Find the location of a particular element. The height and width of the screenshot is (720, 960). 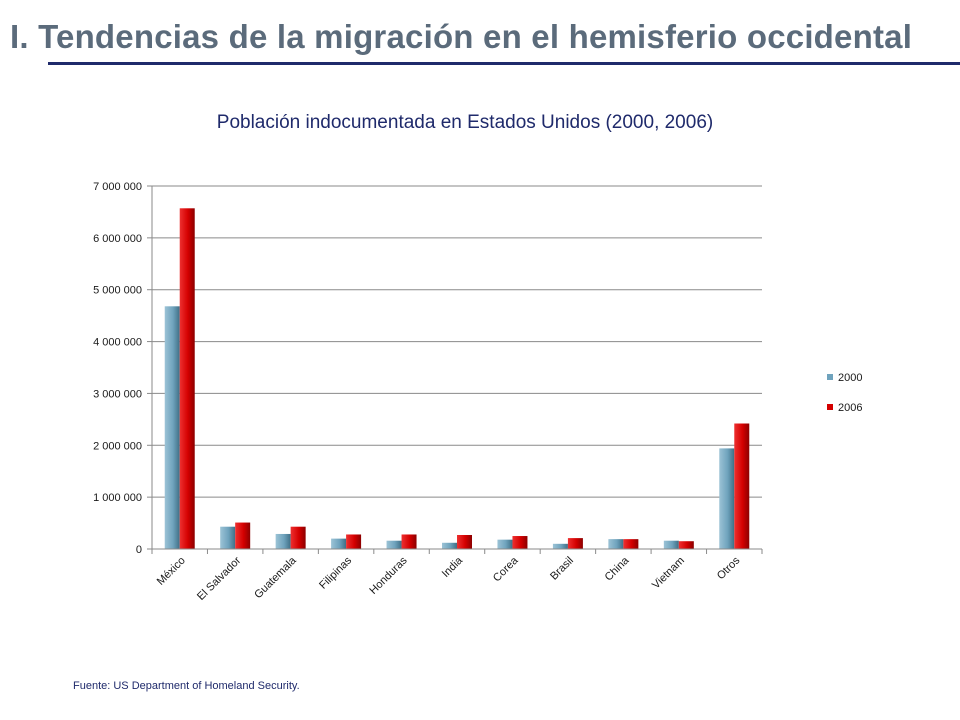

y-tick-label: 1 000 000 is located at coordinates (117, 498).